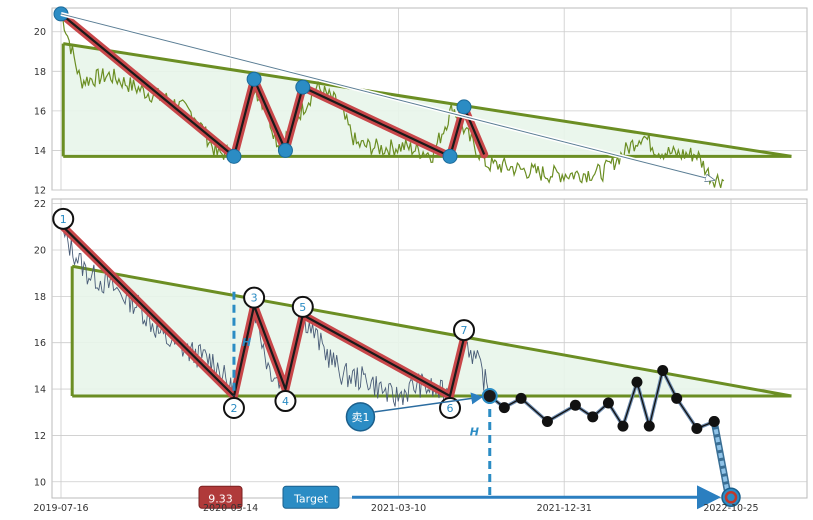  I want to click on bottom-panel-ytick-label: 12, so click(40, 436).